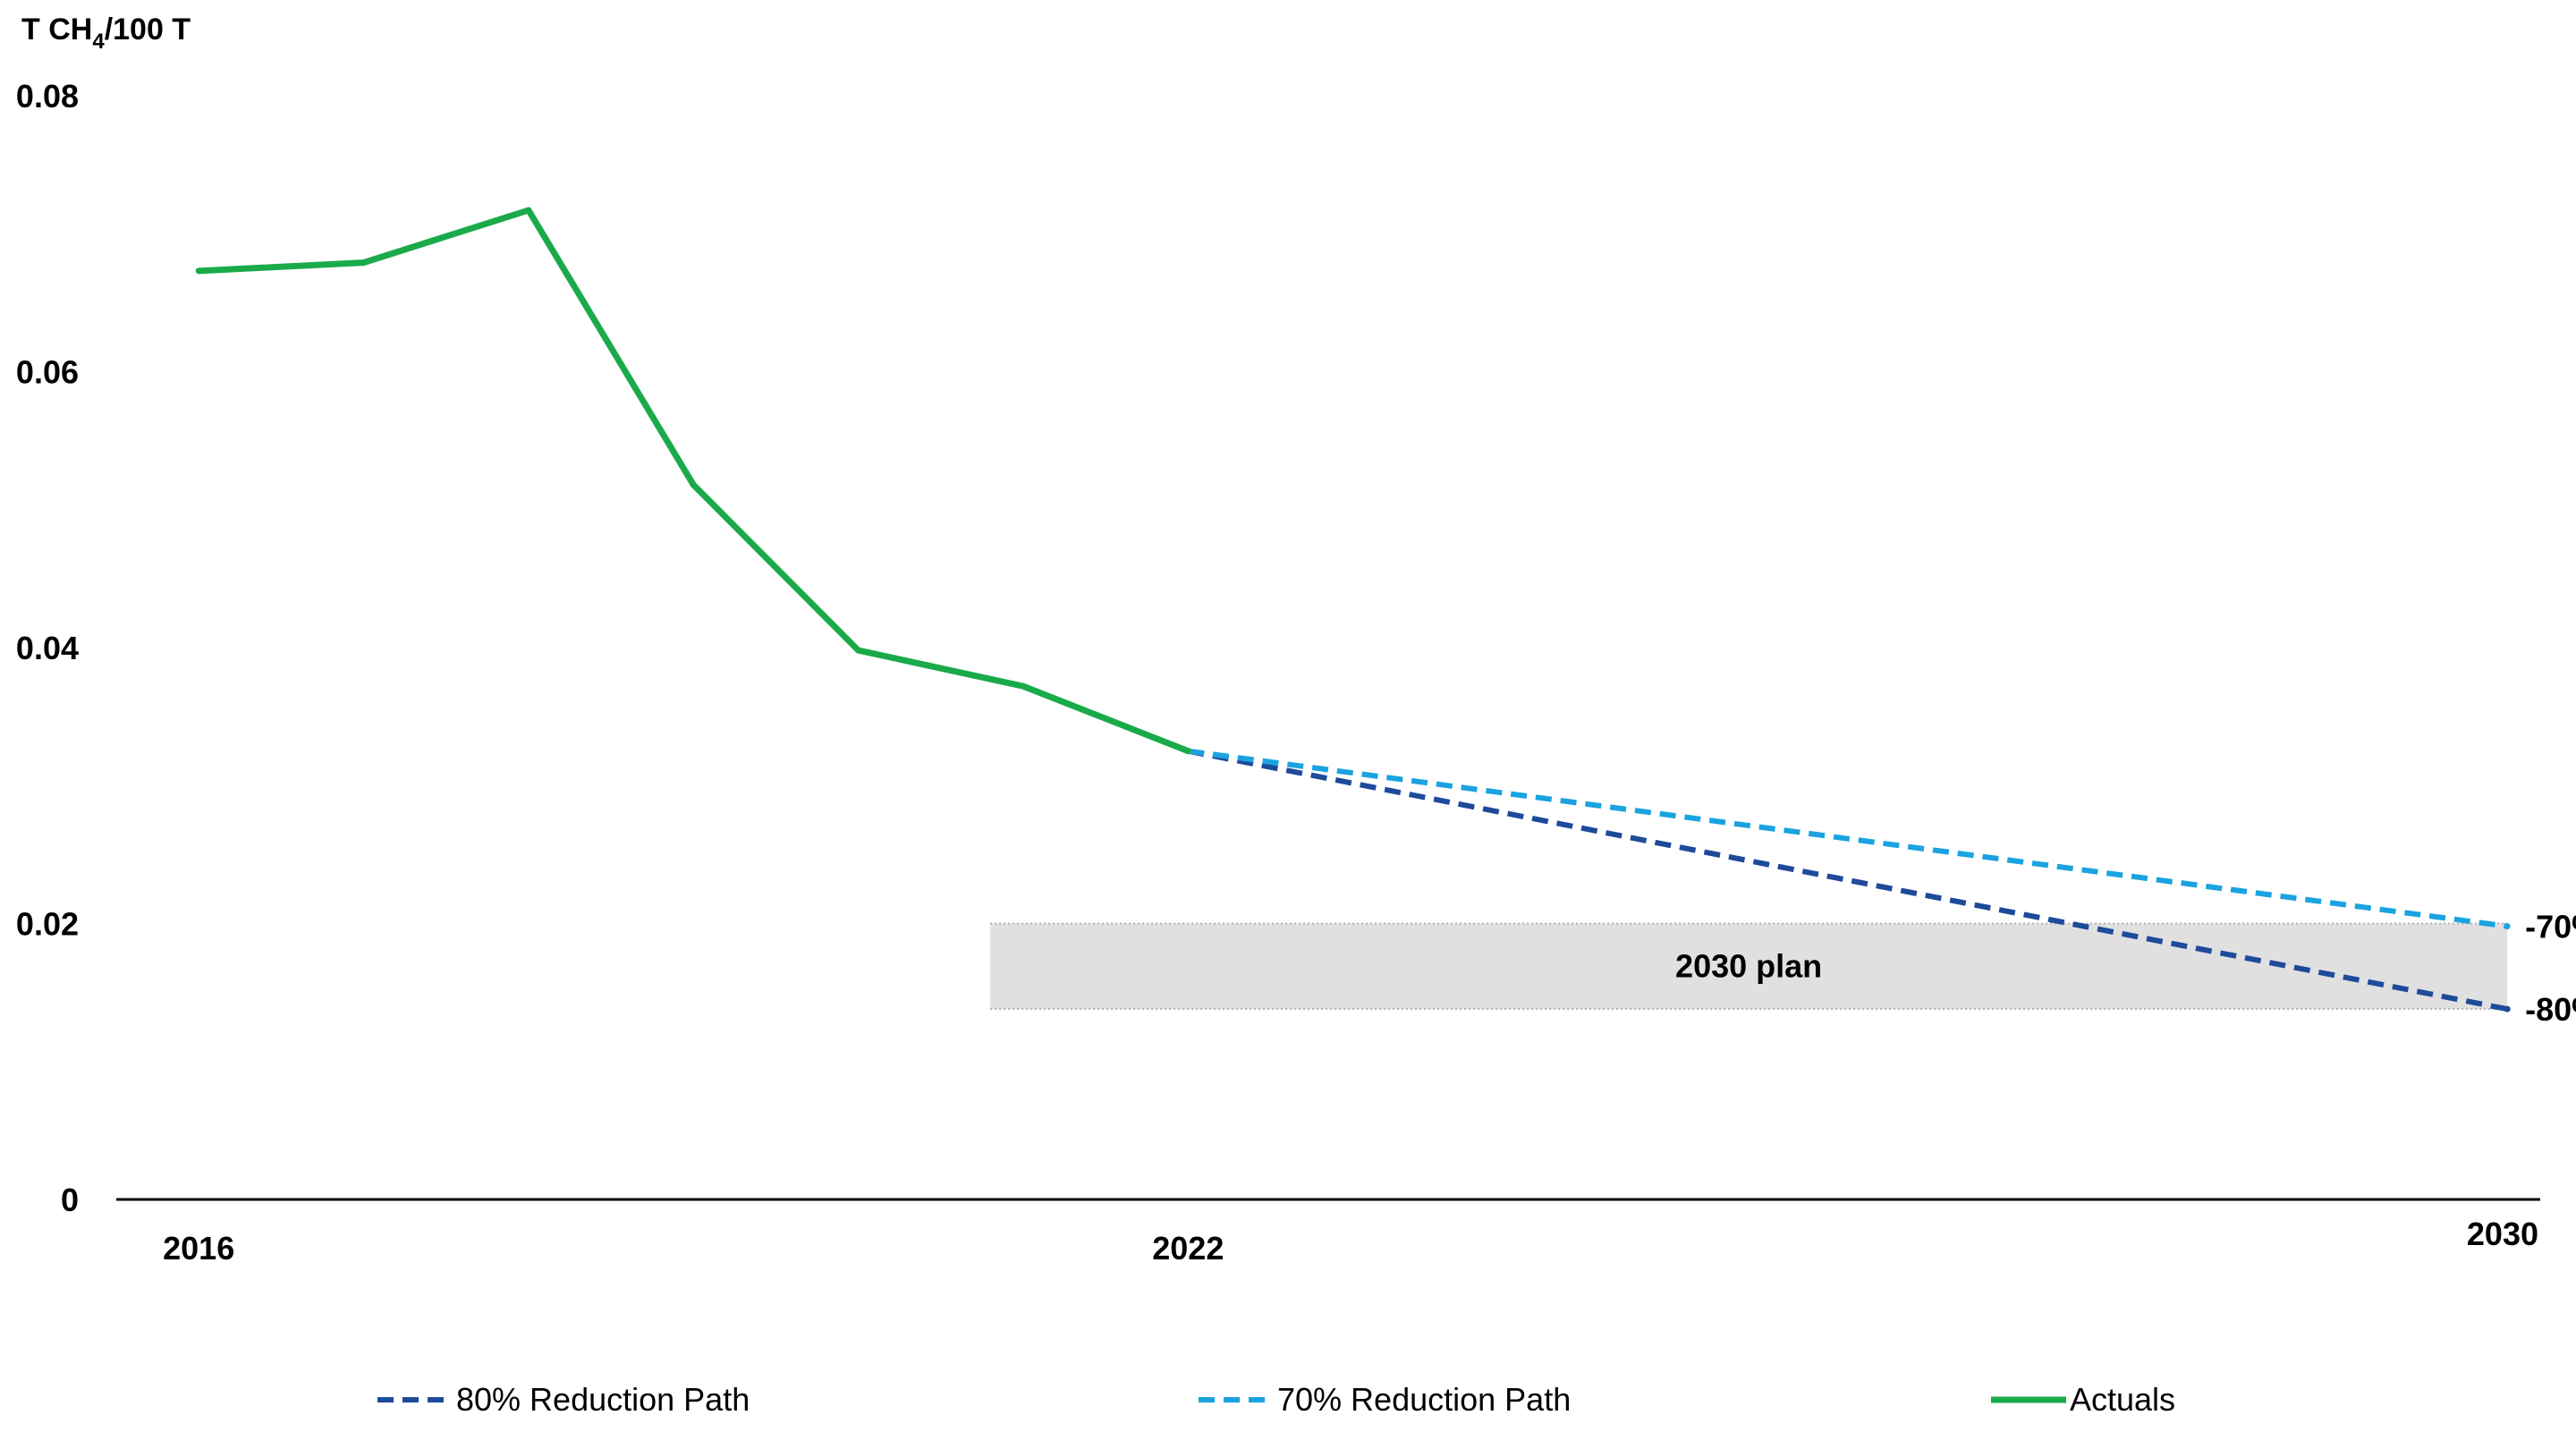  I want to click on legend-label: 70% Reduction Path, so click(1424, 1399).